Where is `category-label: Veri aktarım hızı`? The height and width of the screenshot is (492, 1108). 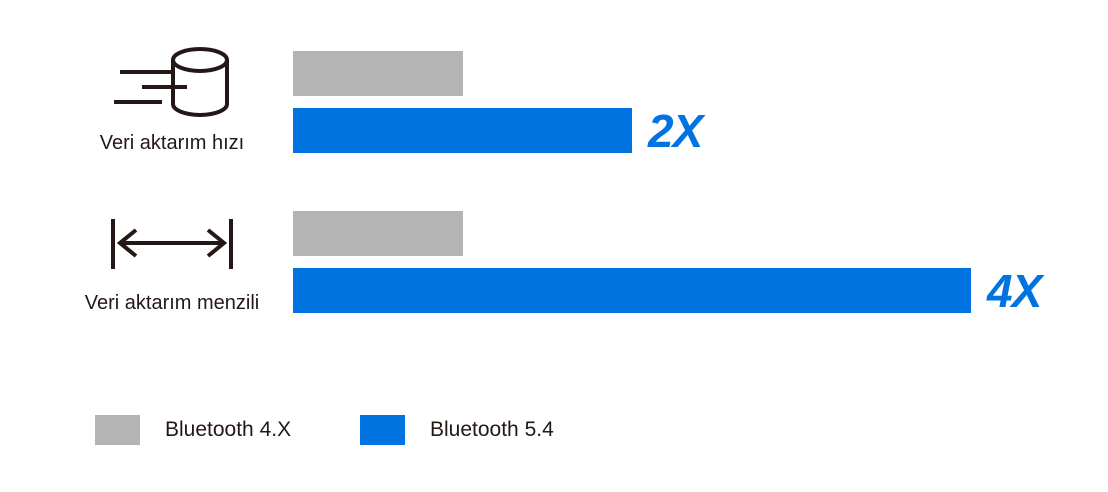
category-label: Veri aktarım hızı is located at coordinates (172, 143).